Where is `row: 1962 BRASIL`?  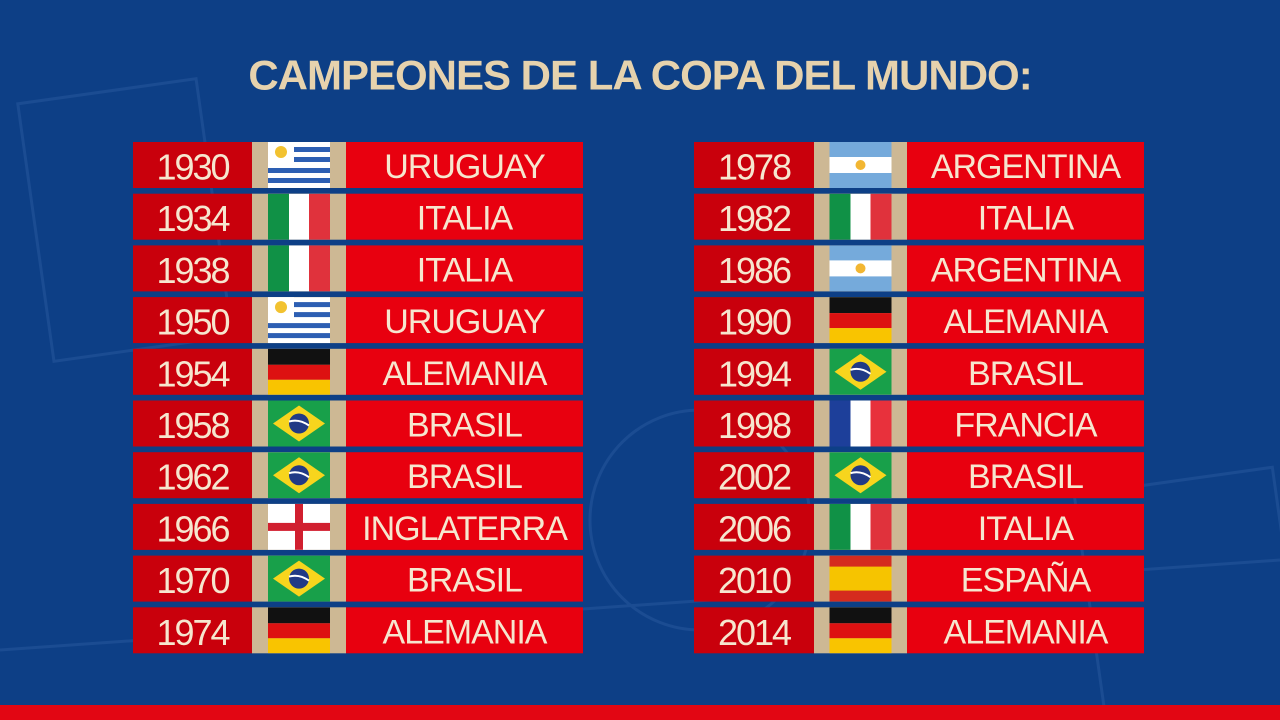
row: 1962 BRASIL is located at coordinates (358, 475).